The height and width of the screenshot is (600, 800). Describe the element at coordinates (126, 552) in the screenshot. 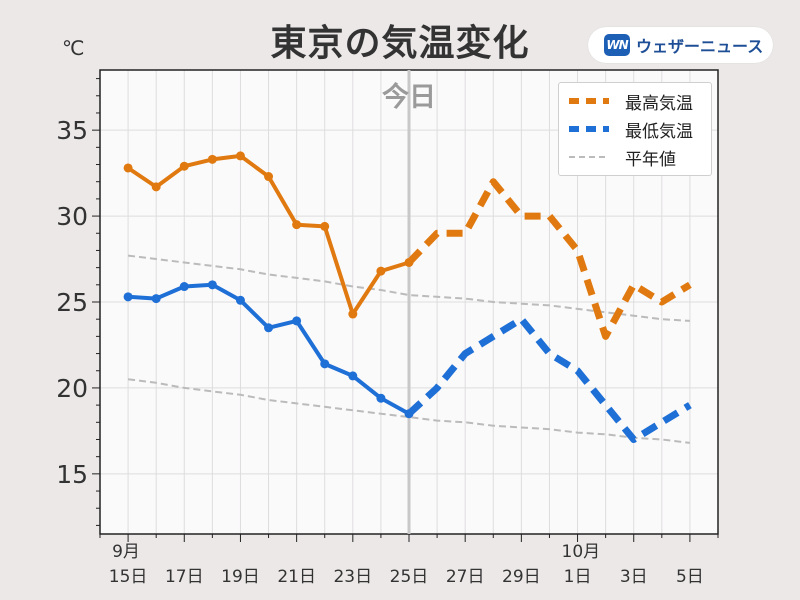

I see `x-tick-label-month: 9月` at that location.